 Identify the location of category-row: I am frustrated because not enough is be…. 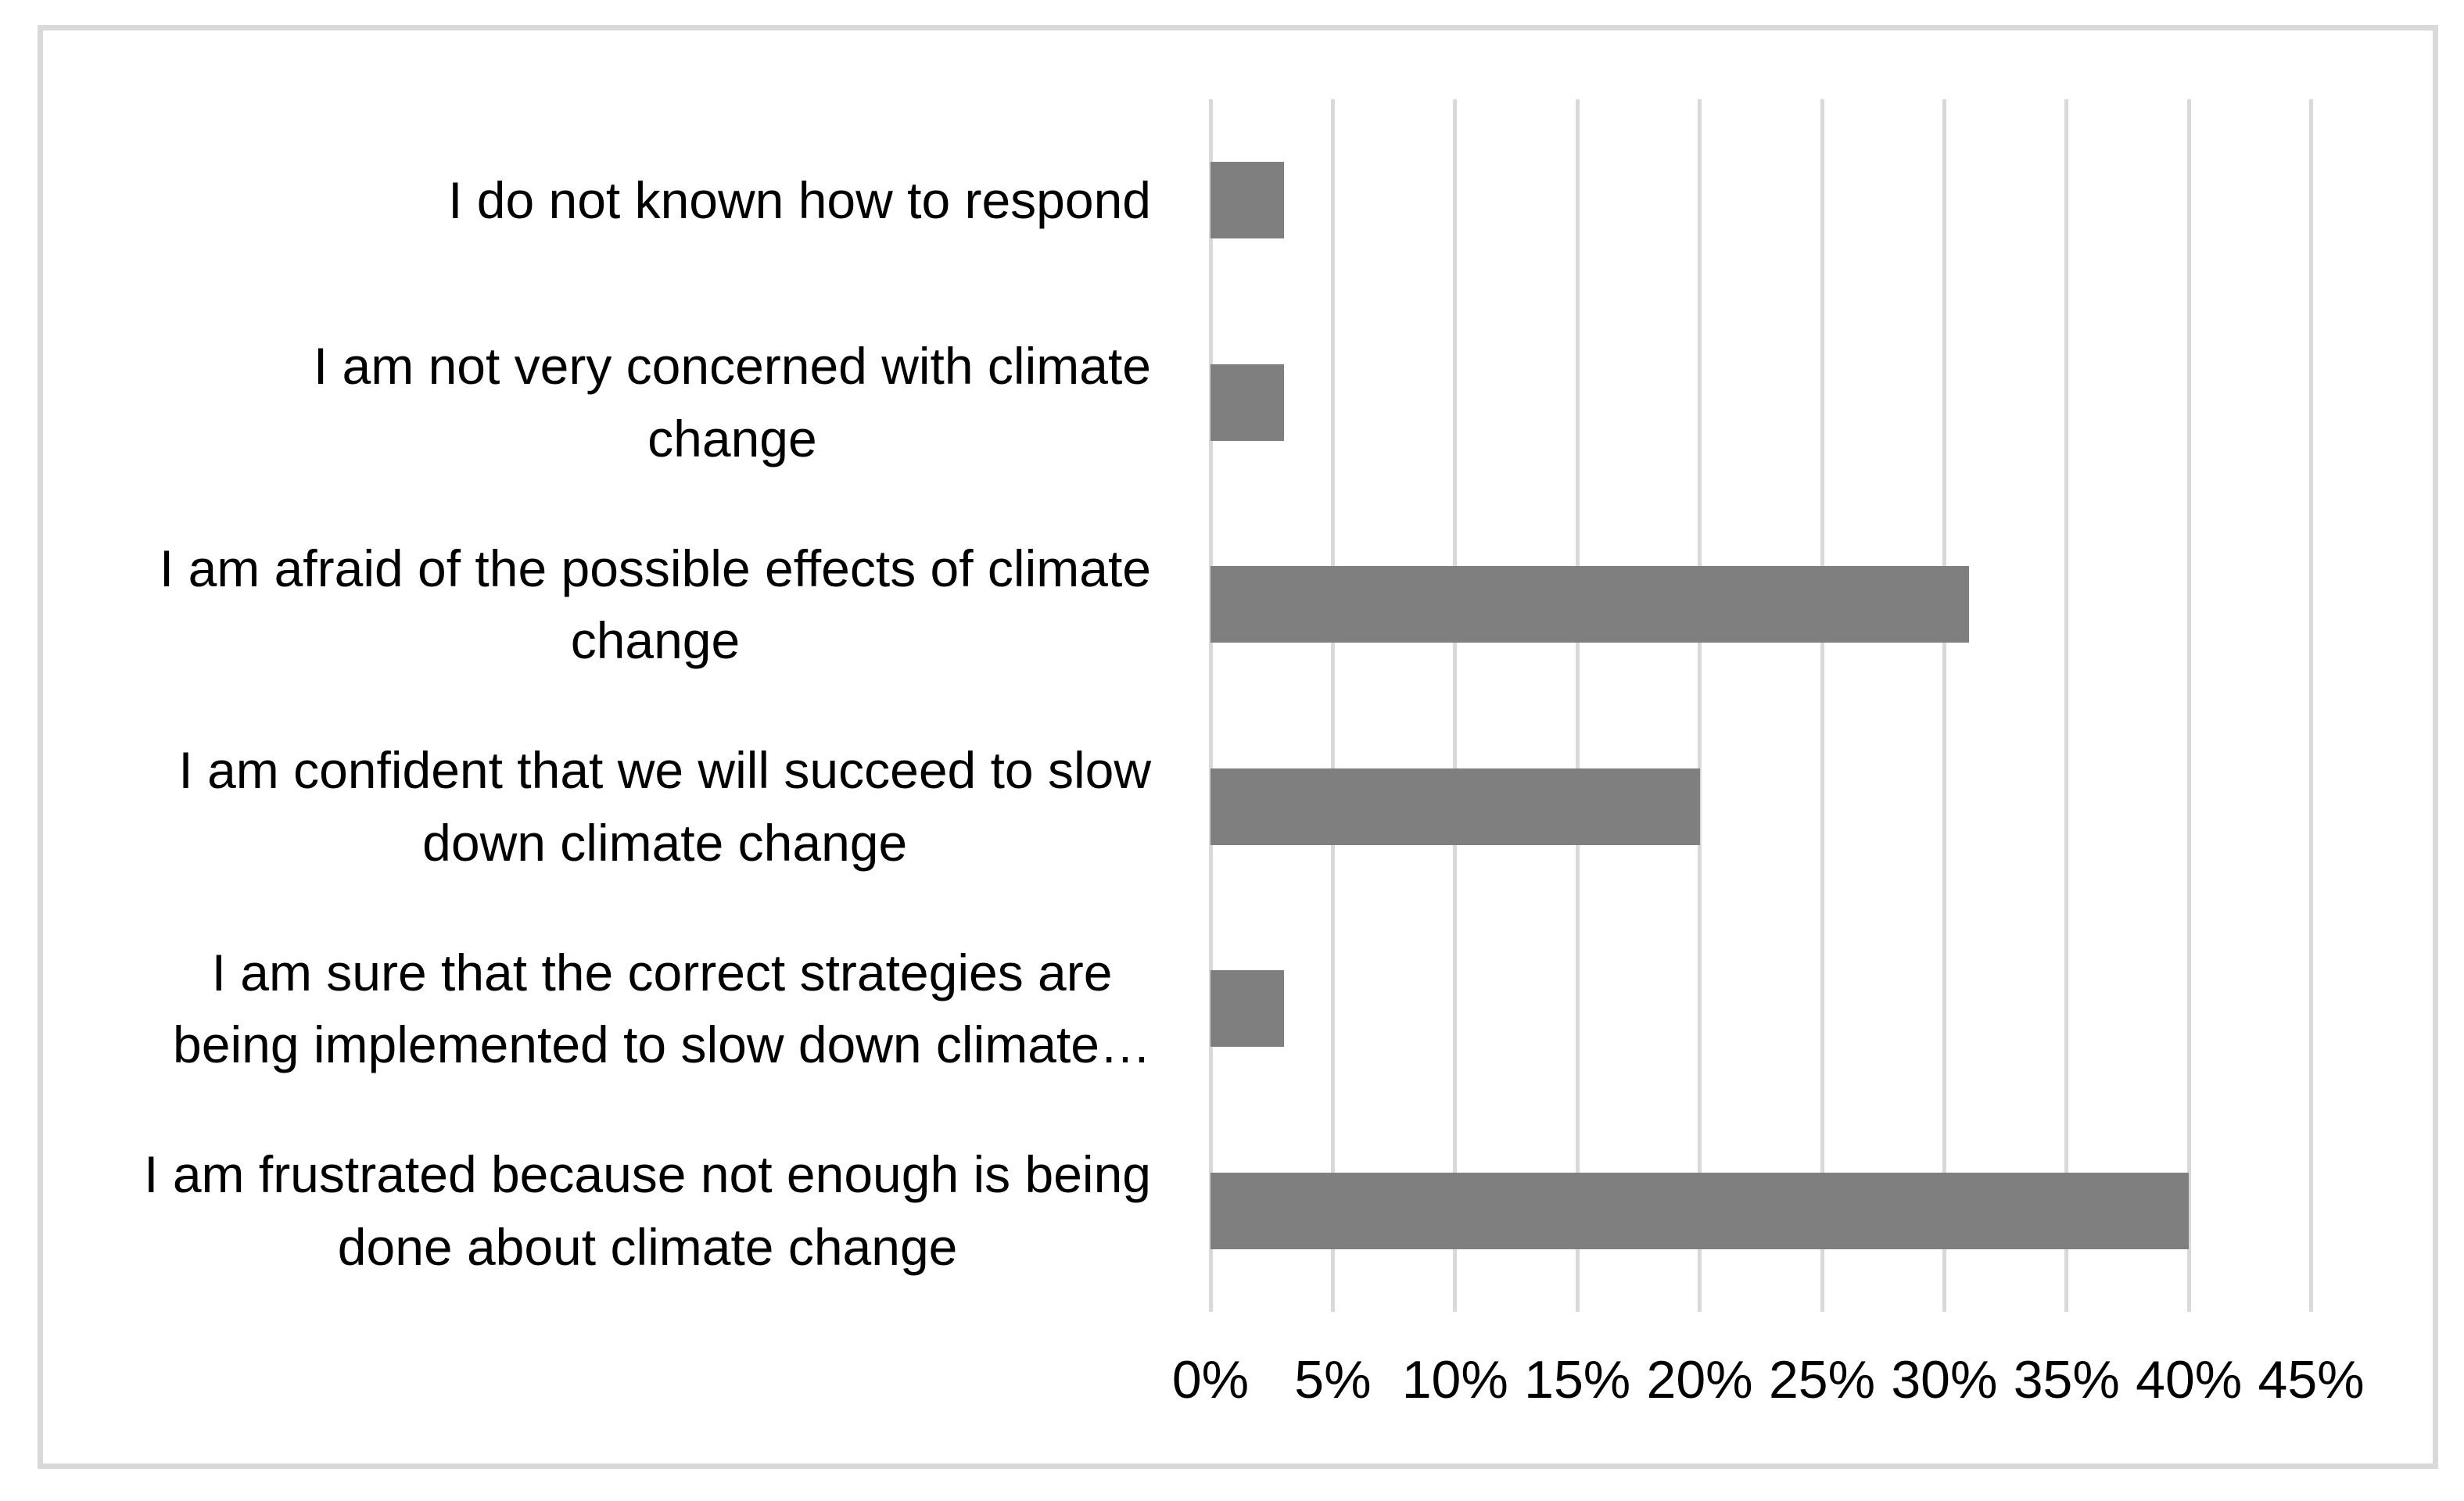
(607, 1211).